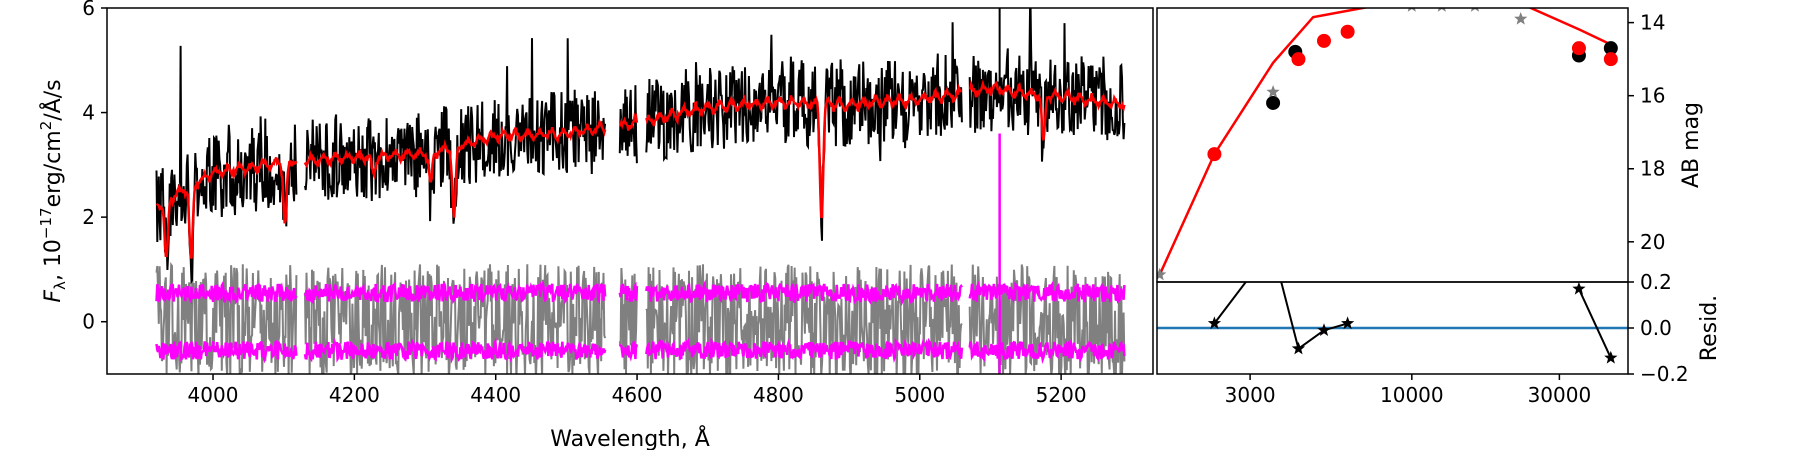 This screenshot has width=1800, height=450. What do you see at coordinates (495, 395) in the screenshot?
I see `spectrum-x-tick-label: 4400` at bounding box center [495, 395].